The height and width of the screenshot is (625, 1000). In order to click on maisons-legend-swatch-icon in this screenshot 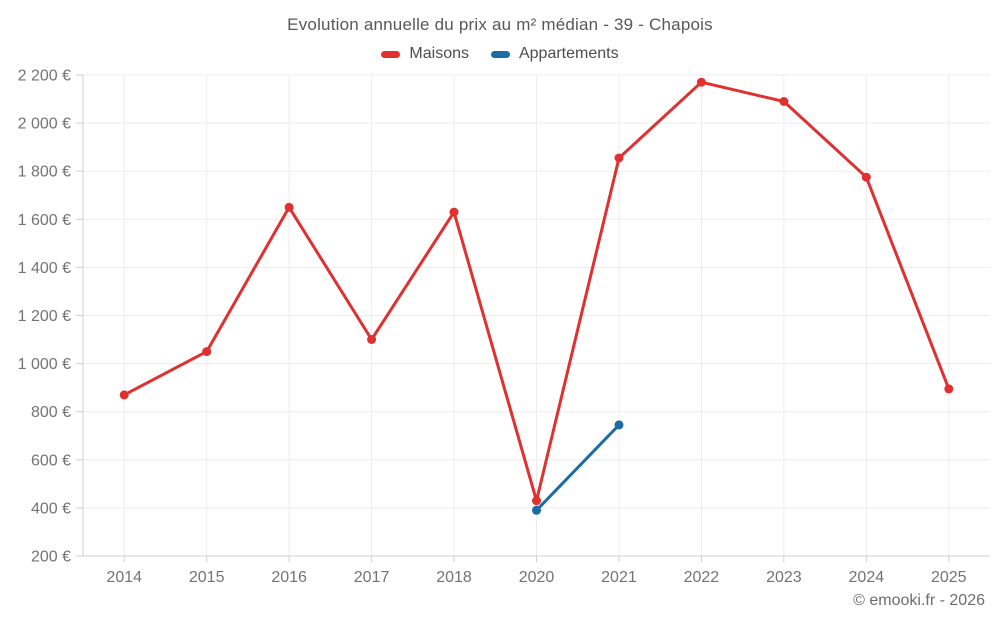, I will do `click(391, 54)`.